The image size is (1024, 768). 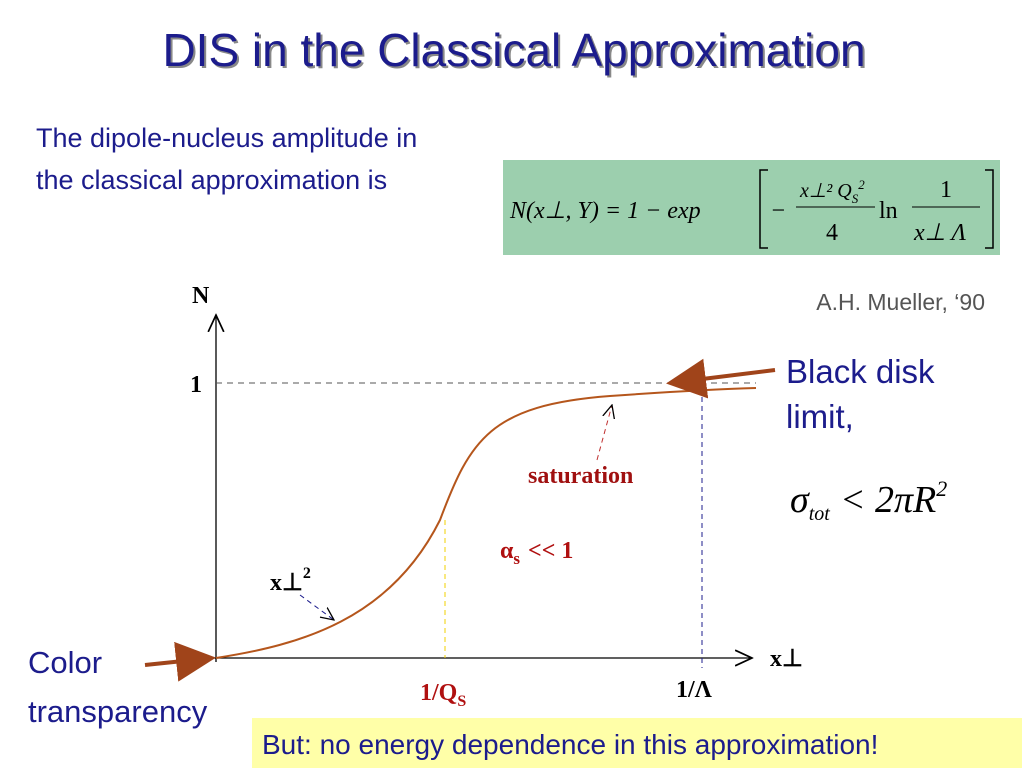 I want to click on small-x-arrow, so click(x=316, y=607).